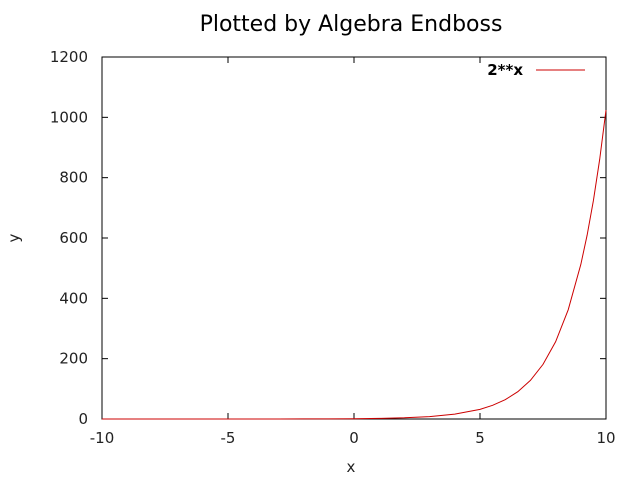 The height and width of the screenshot is (480, 640). Describe the element at coordinates (69, 57) in the screenshot. I see `y-tick-label: 1200` at that location.